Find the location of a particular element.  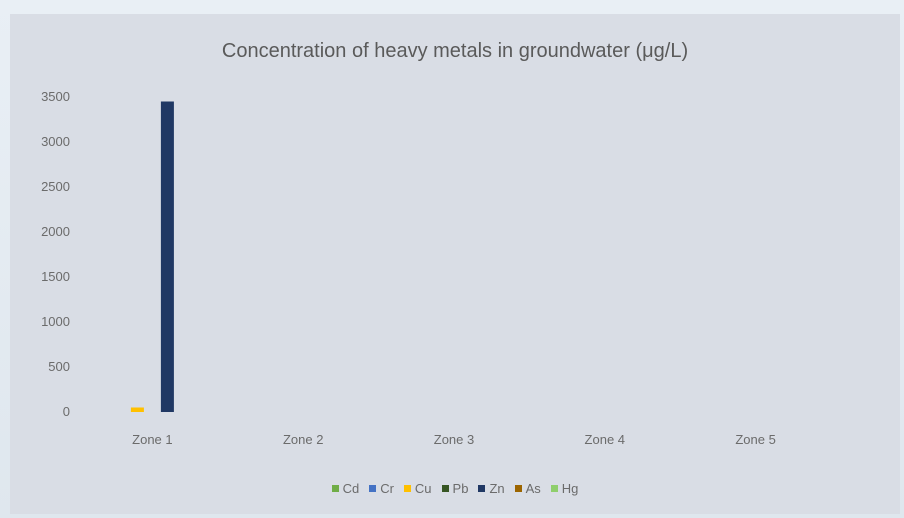

legend-item-cr: Cr is located at coordinates (381, 488).